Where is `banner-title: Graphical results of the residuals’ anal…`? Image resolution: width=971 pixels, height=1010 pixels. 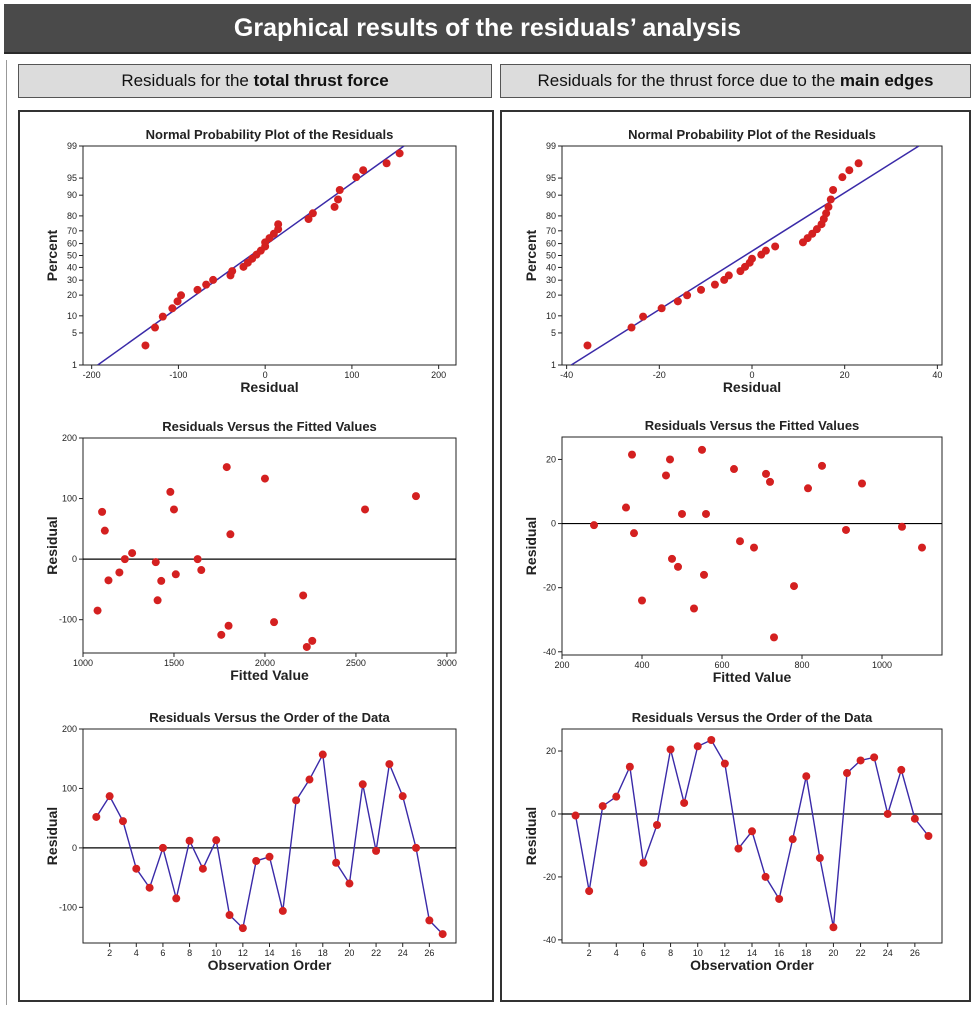
banner-title: Graphical results of the residuals’ anal… is located at coordinates (487, 28).